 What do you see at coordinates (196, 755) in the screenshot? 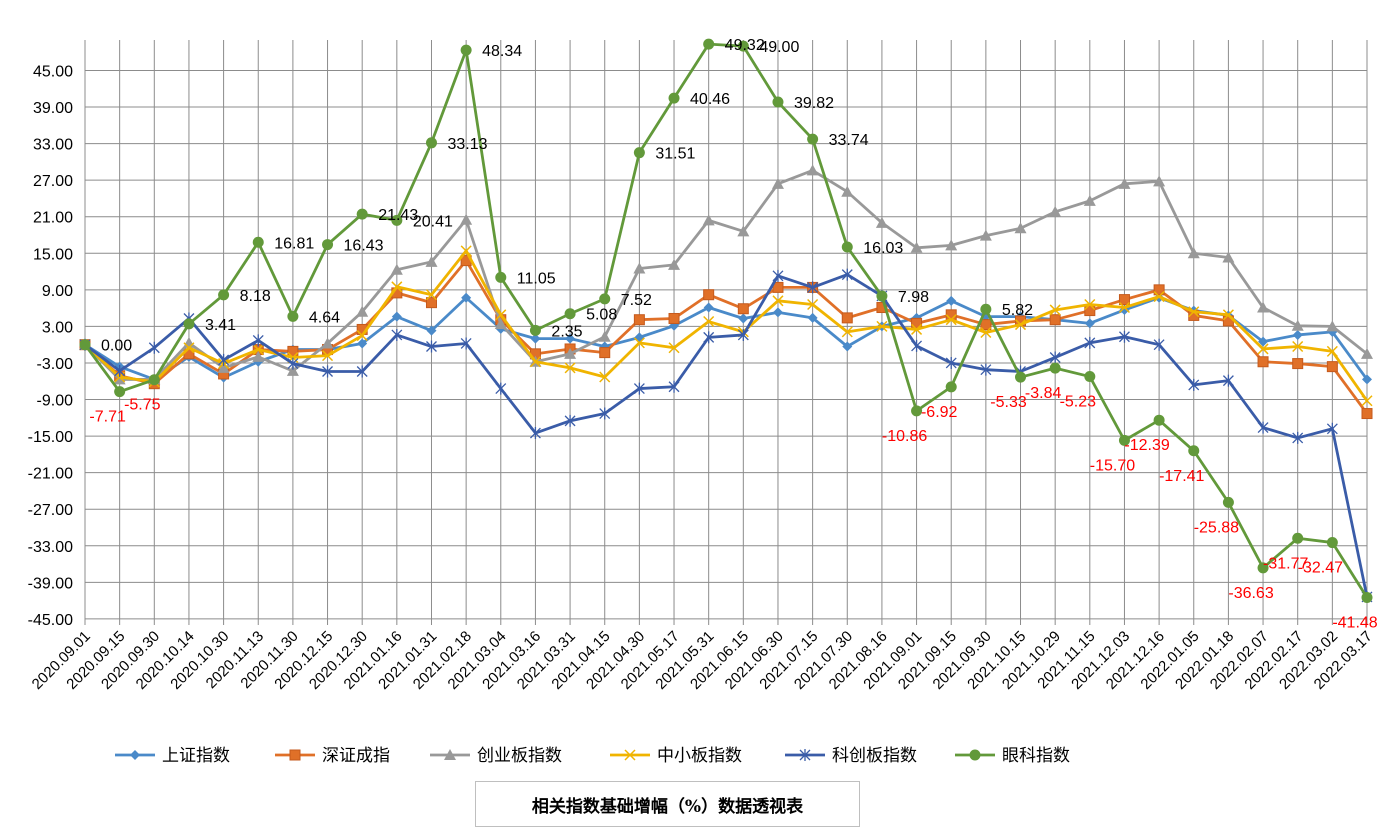
I see `legend-label: 上证指数` at bounding box center [196, 755].